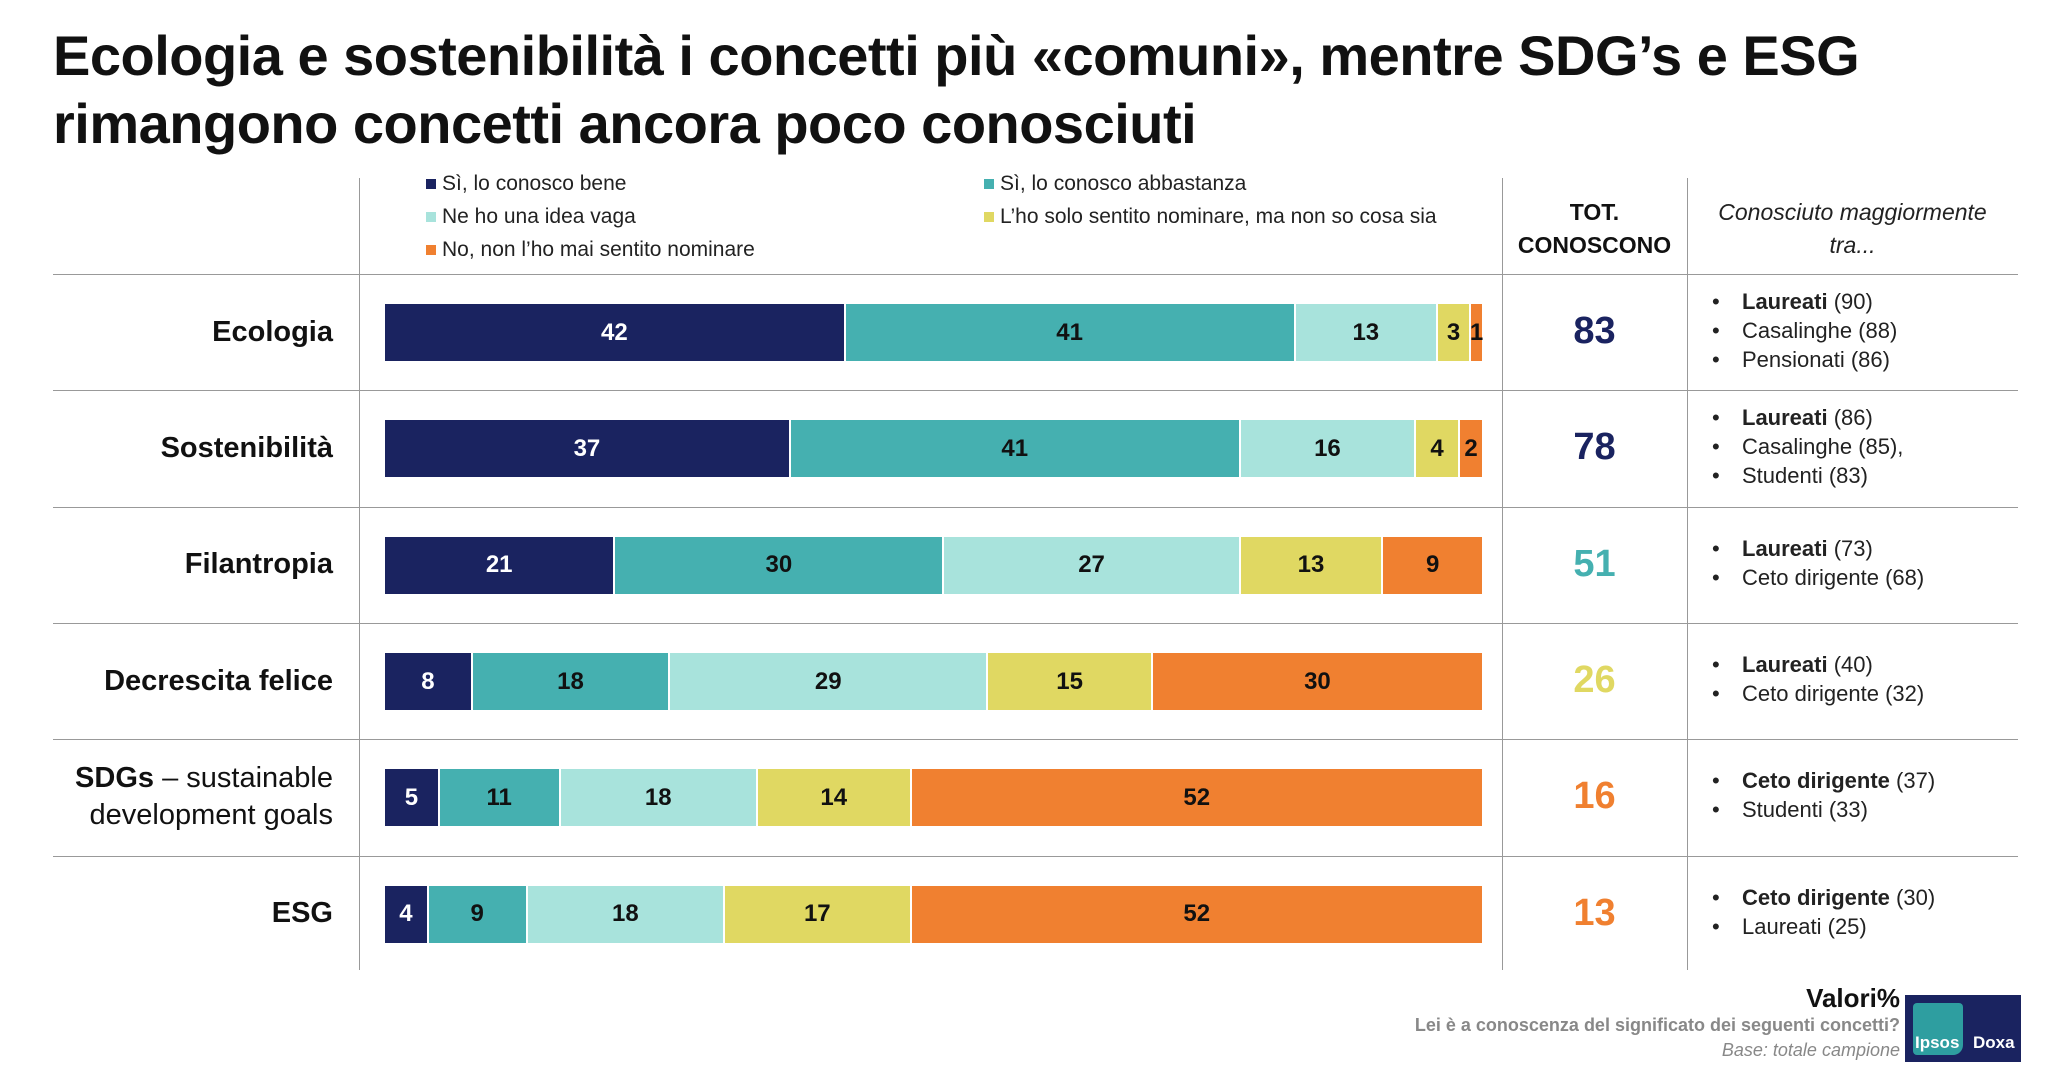  What do you see at coordinates (531, 217) in the screenshot?
I see `legend-item: Ne ho una idea vaga` at bounding box center [531, 217].